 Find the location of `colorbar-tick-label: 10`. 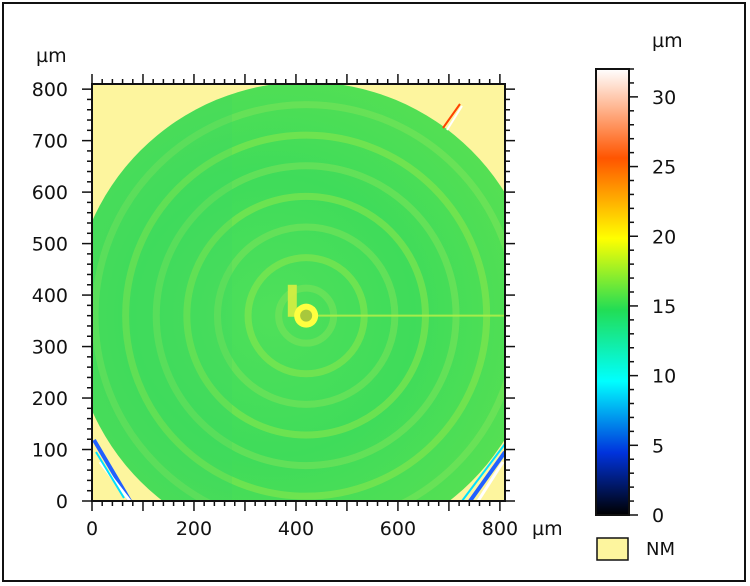

colorbar-tick-label: 10 is located at coordinates (664, 377).